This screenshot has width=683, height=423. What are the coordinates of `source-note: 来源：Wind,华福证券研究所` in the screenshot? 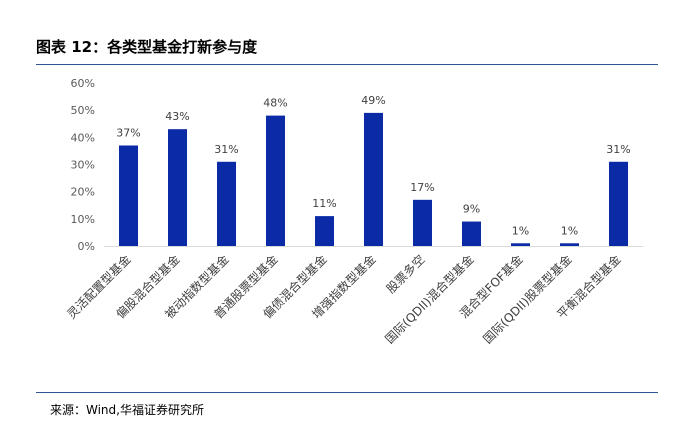 It's located at (127, 410).